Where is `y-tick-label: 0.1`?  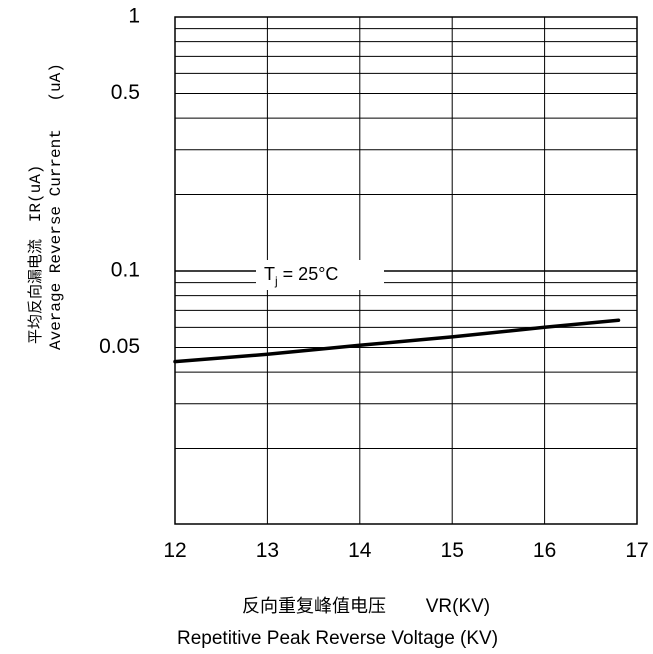 y-tick-label: 0.1 is located at coordinates (125, 270).